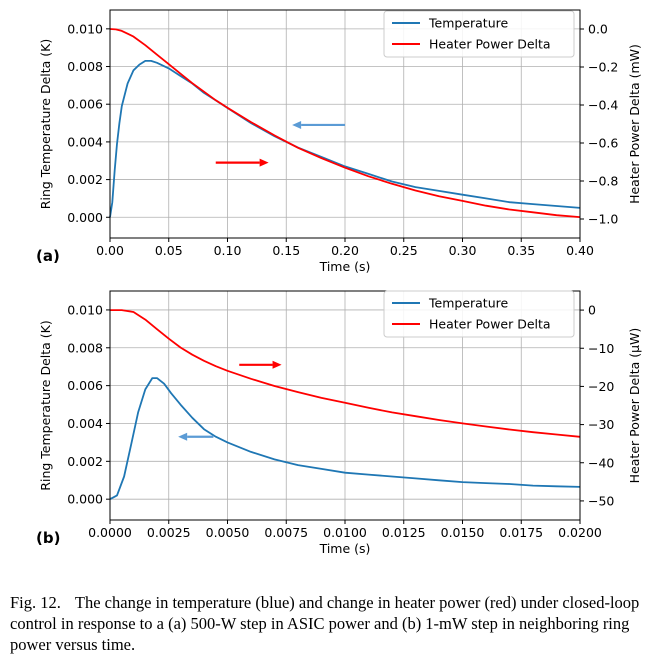 The image size is (666, 664). I want to click on x-tick-label: 0.30, so click(463, 250).